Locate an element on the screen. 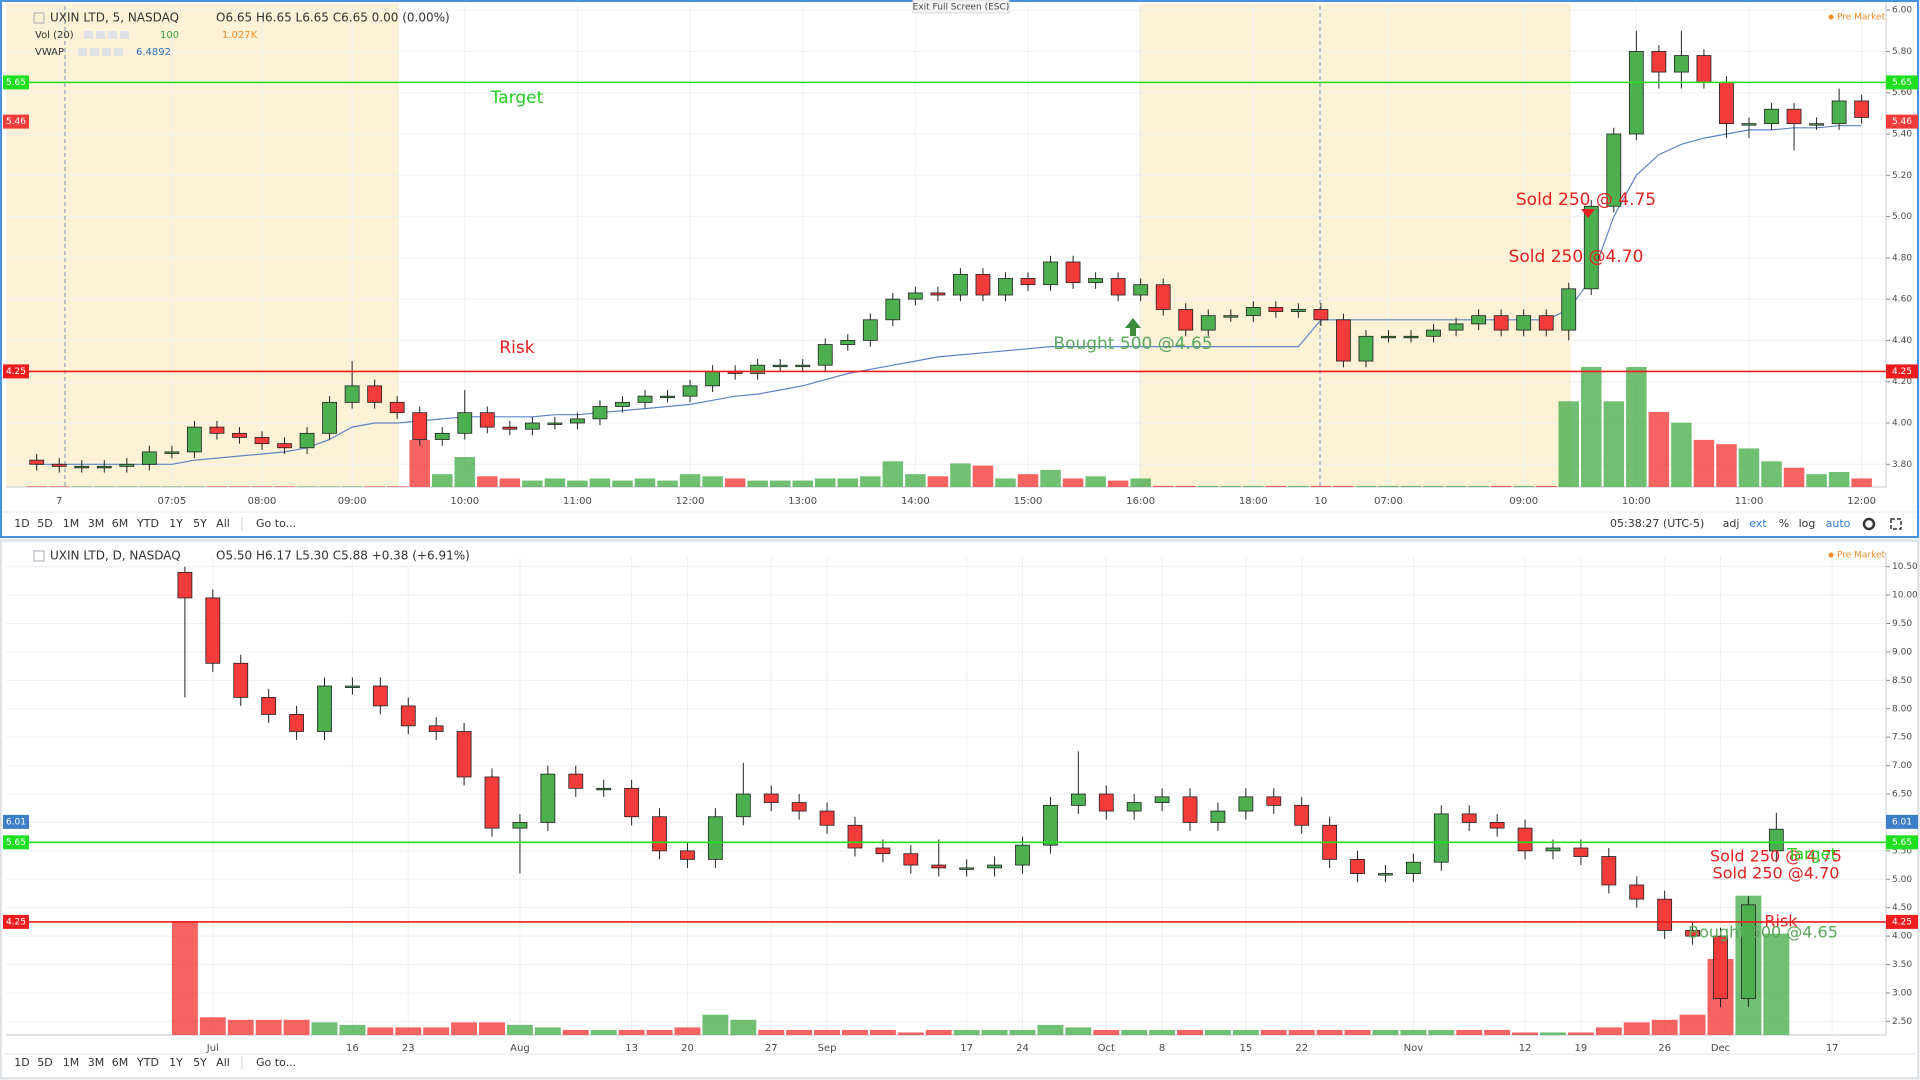 The width and height of the screenshot is (1920, 1080). level-tag-label: 5.65 is located at coordinates (1902, 843).